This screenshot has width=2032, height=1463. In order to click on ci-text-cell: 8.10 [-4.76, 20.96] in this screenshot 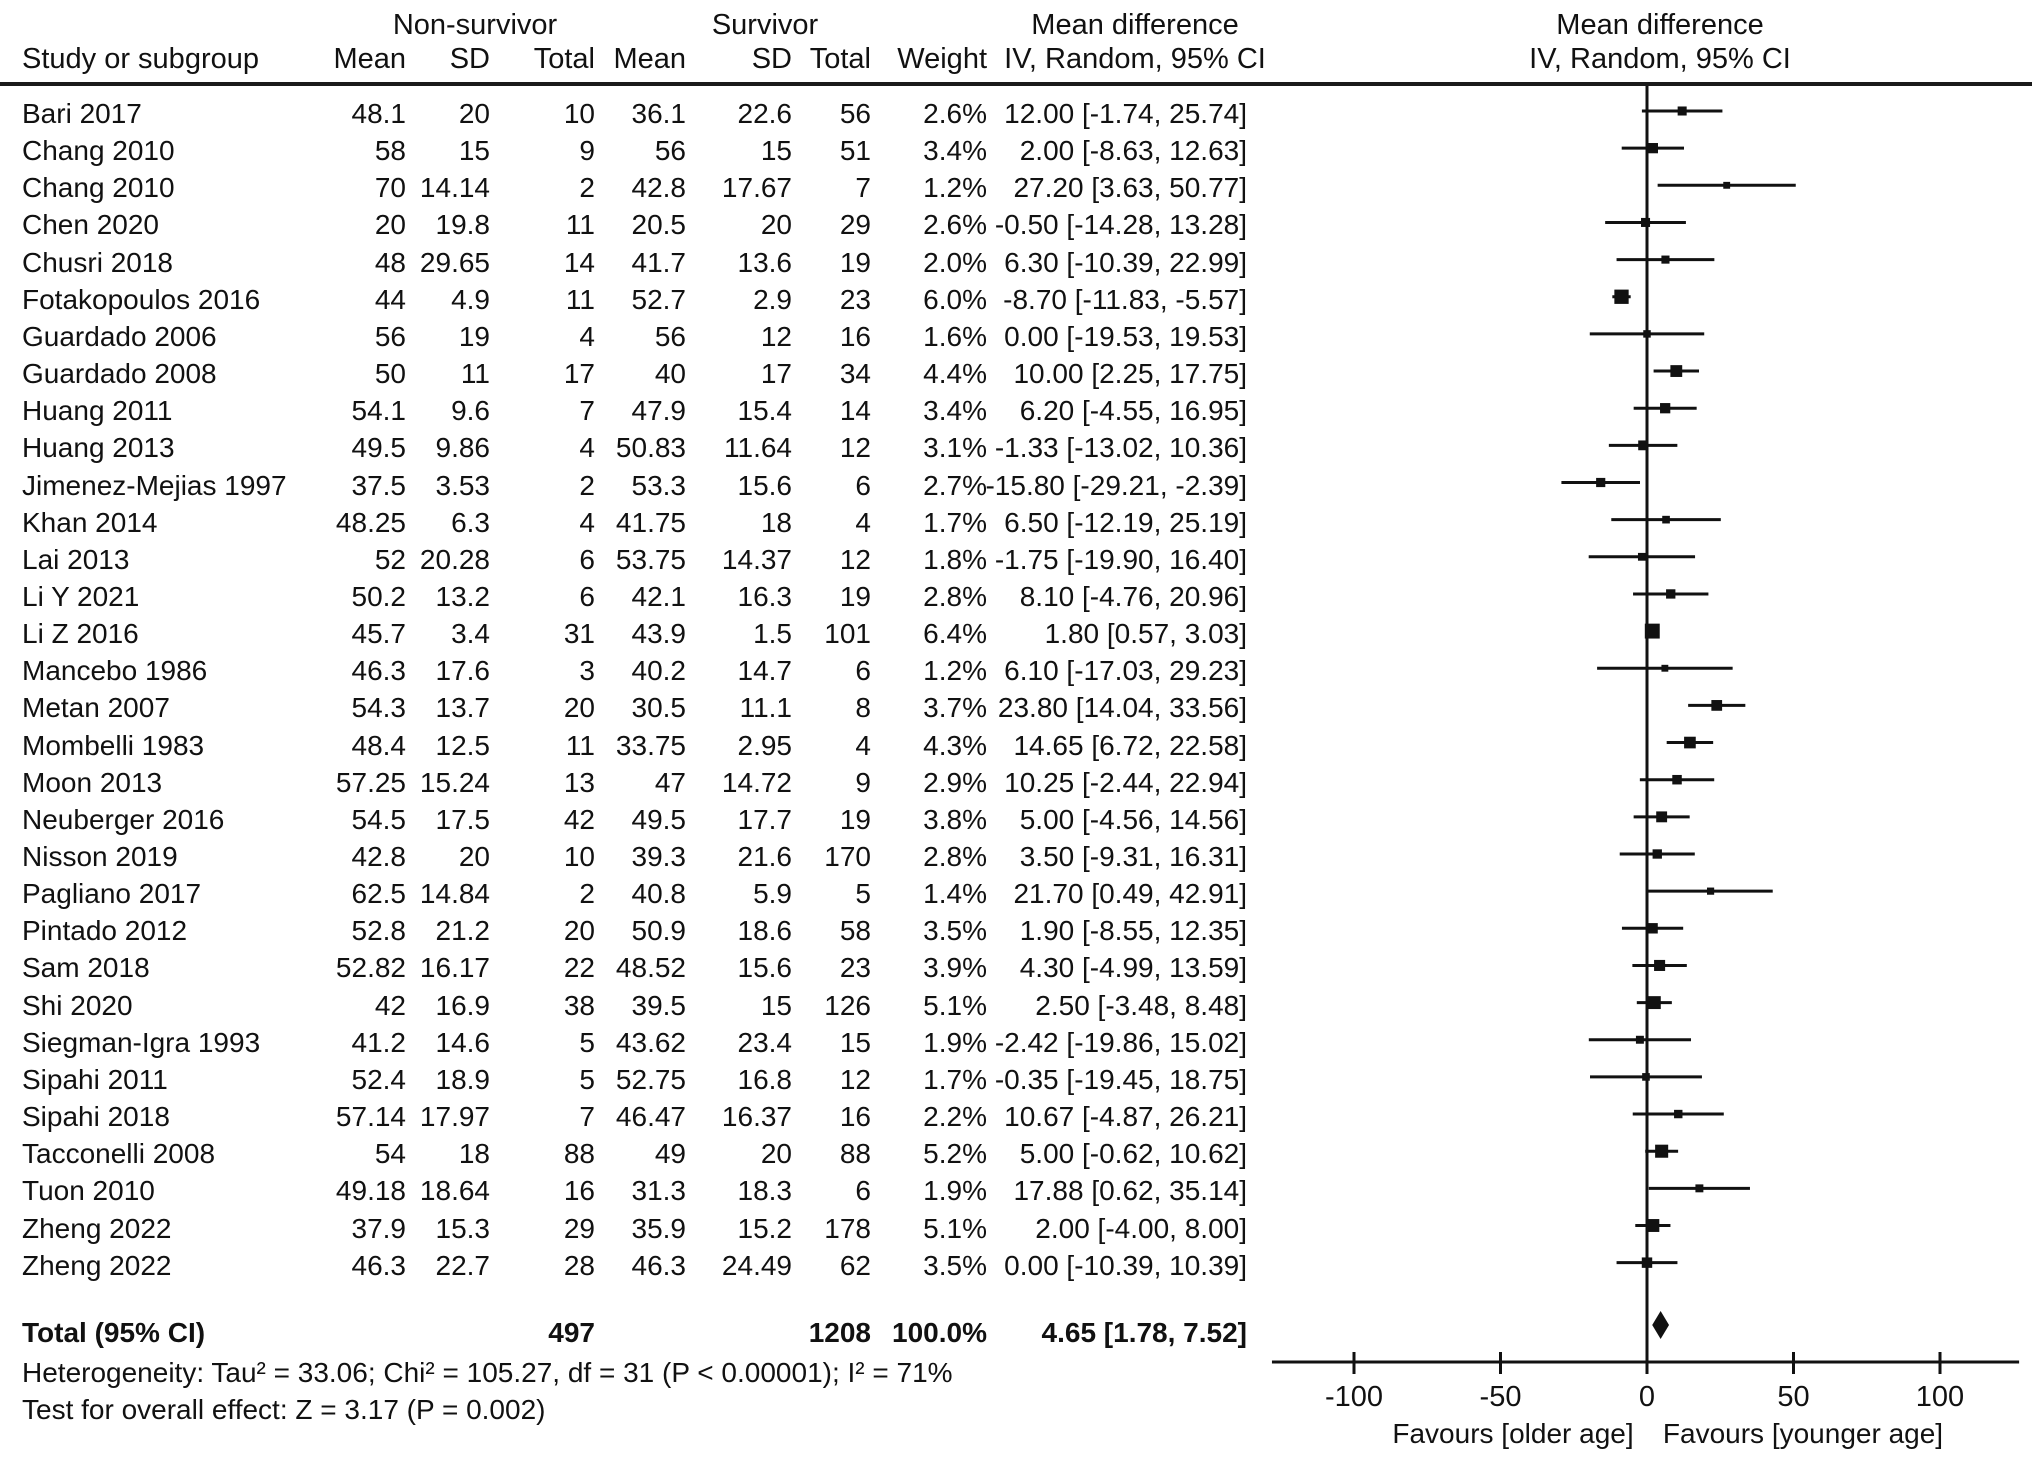, I will do `click(1133, 596)`.